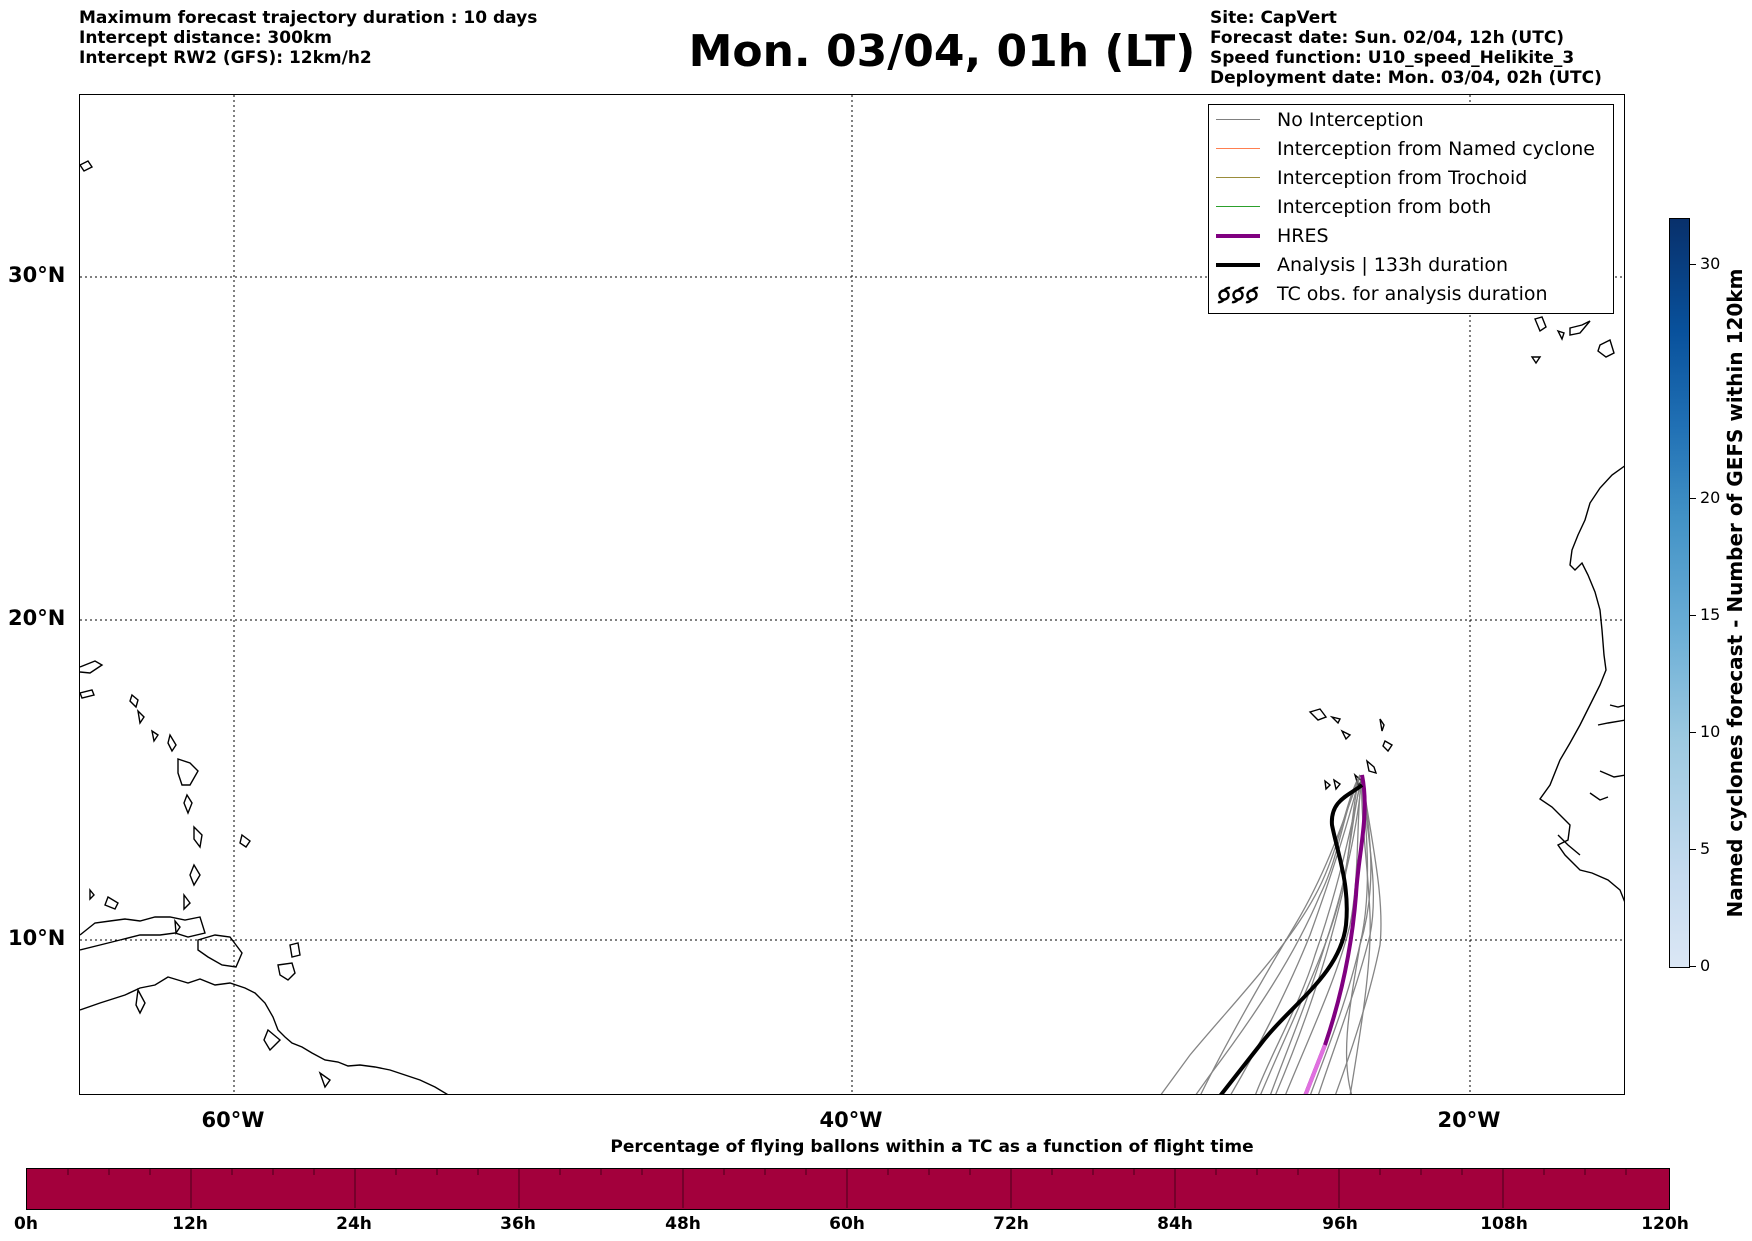 The height and width of the screenshot is (1241, 1752). What do you see at coordinates (1335, 934) in the screenshot?
I see `hres-trajectory` at bounding box center [1335, 934].